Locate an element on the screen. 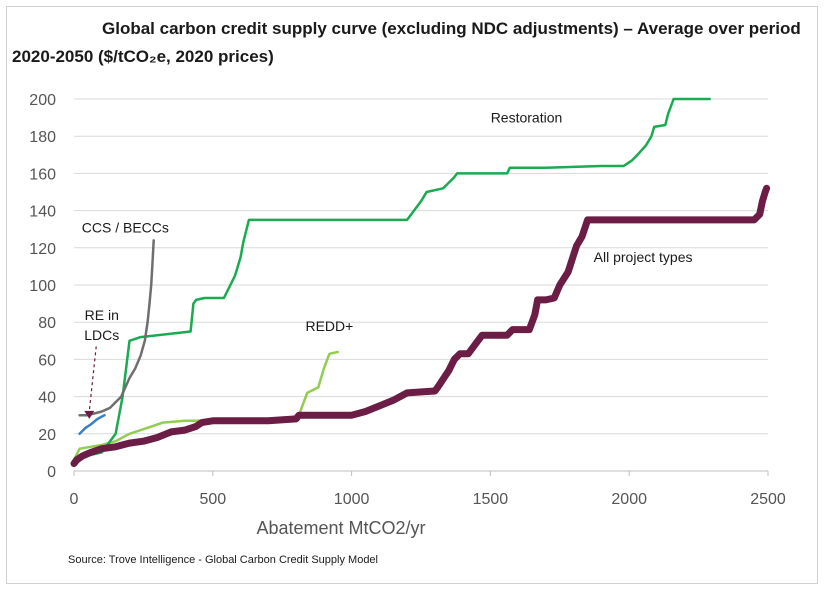 The width and height of the screenshot is (825, 593). x-tick-label: 0 is located at coordinates (74, 499).